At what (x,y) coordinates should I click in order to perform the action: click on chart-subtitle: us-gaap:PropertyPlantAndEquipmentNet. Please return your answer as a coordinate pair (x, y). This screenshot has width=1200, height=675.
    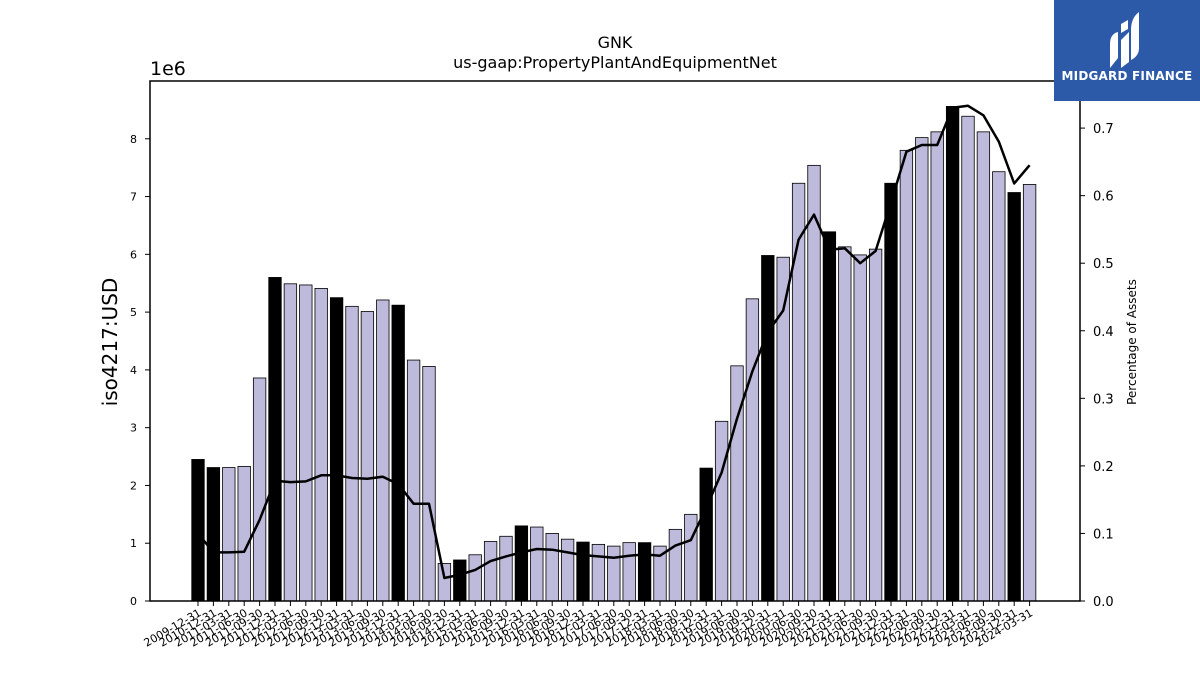
    Looking at the image, I should click on (615, 62).